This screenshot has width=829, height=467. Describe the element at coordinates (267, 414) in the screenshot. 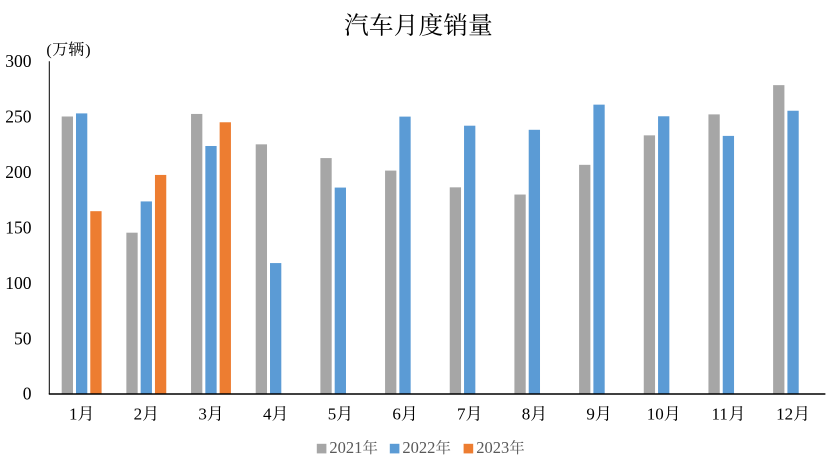

I see `svg-text: 4` at that location.